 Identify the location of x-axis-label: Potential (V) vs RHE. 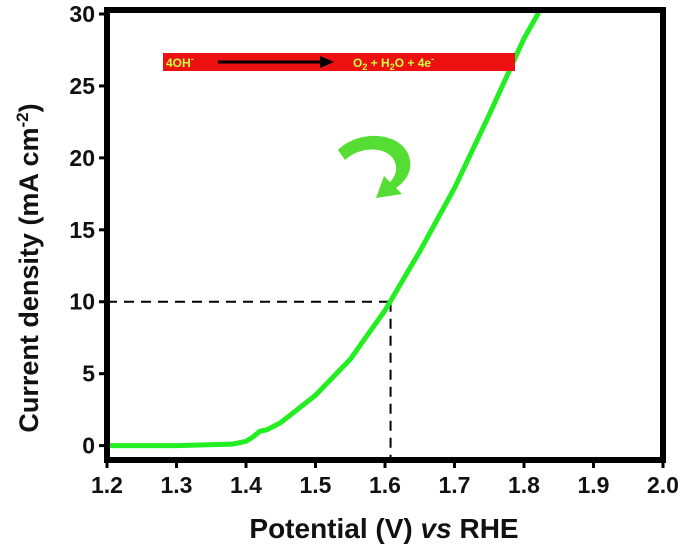
(383, 528).